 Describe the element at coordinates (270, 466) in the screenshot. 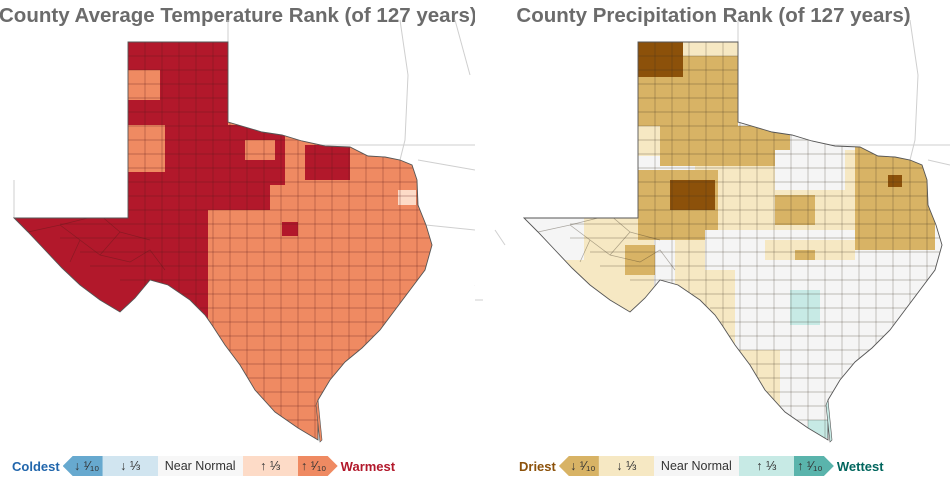

I see `legend-bin-warm-third: ↑ ⅓` at that location.